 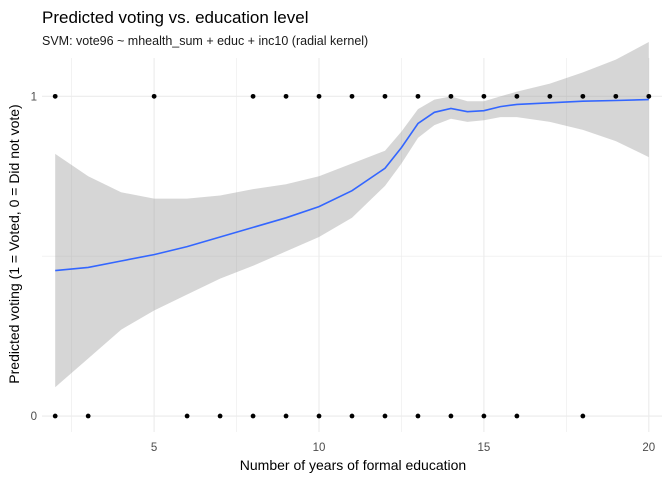 What do you see at coordinates (403, 448) in the screenshot?
I see `x-axis-ticks: 5 10 15 20` at bounding box center [403, 448].